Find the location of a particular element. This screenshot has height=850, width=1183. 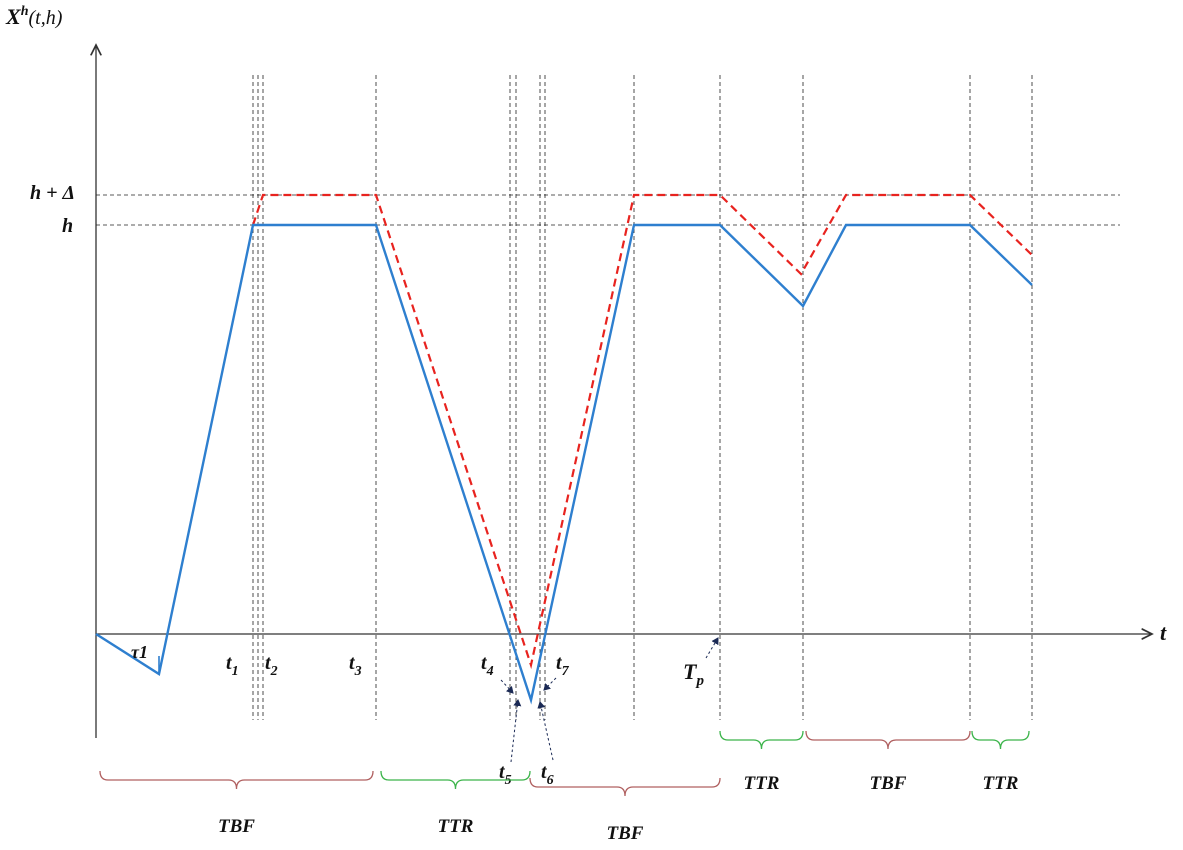

pointer-arrows is located at coordinates (609, 700).